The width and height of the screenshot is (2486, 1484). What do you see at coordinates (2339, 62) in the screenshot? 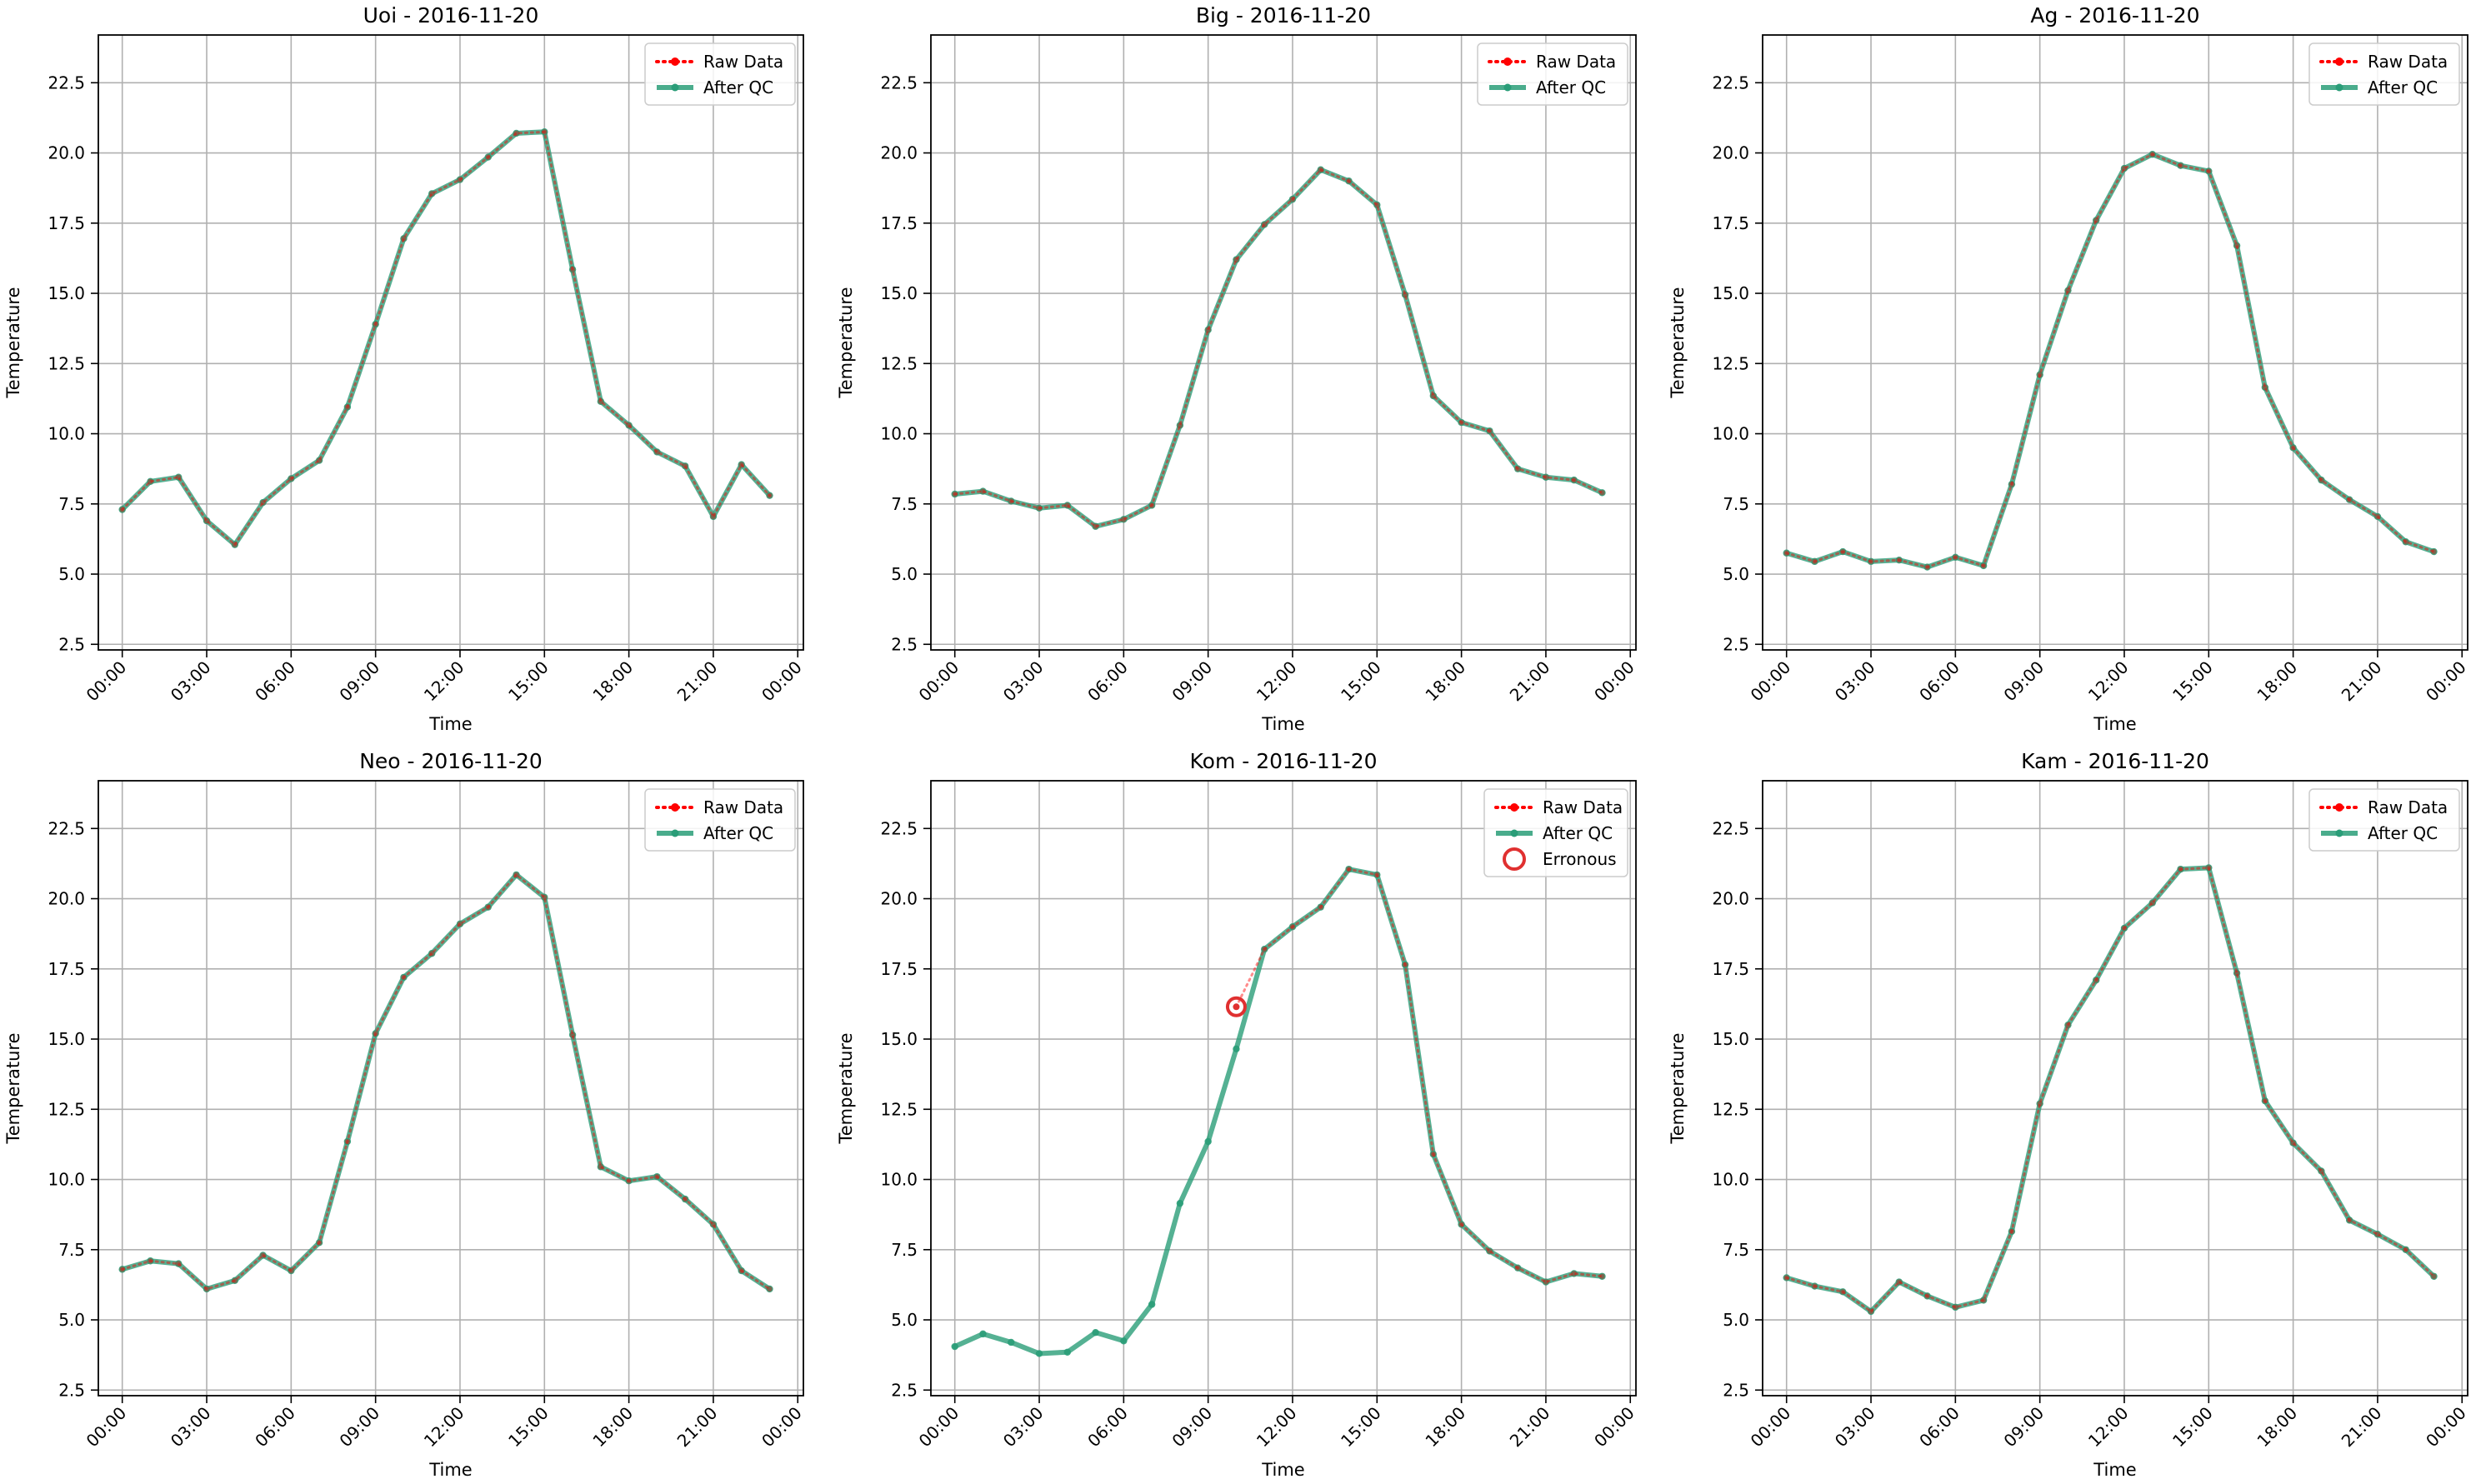
I see `legend-raw-marker` at bounding box center [2339, 62].